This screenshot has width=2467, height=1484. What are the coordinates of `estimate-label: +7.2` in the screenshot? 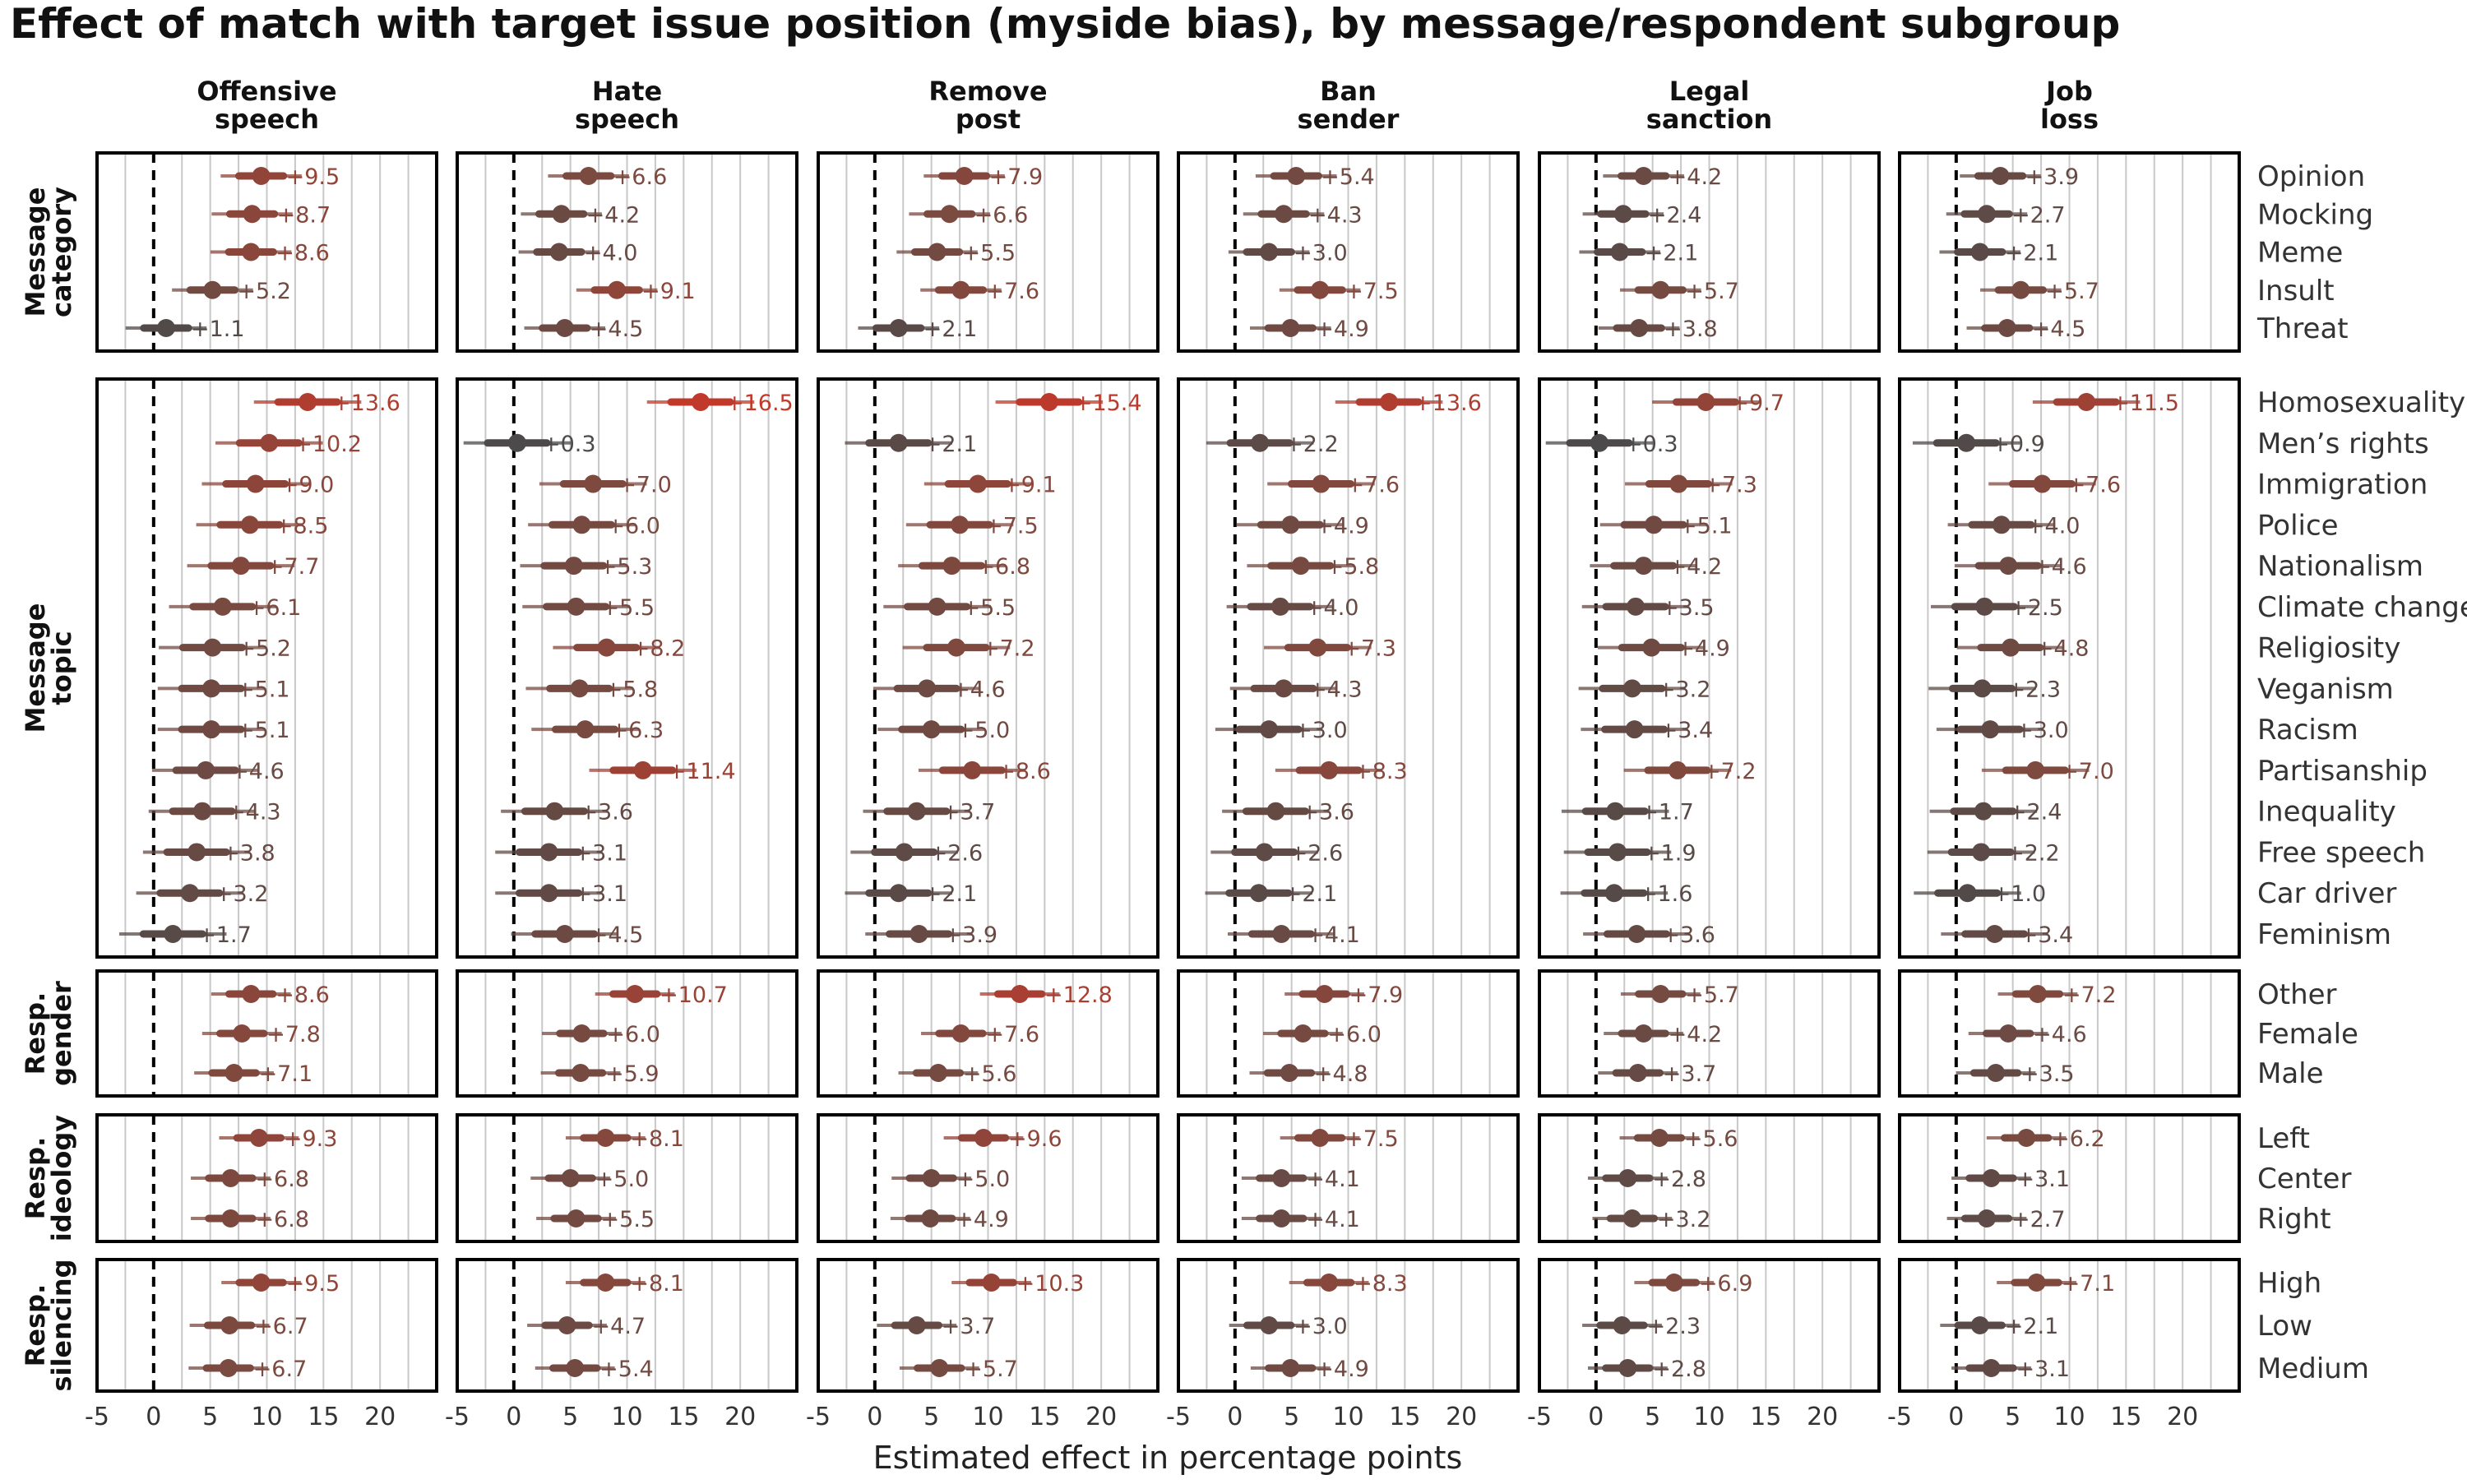 It's located at (1730, 771).